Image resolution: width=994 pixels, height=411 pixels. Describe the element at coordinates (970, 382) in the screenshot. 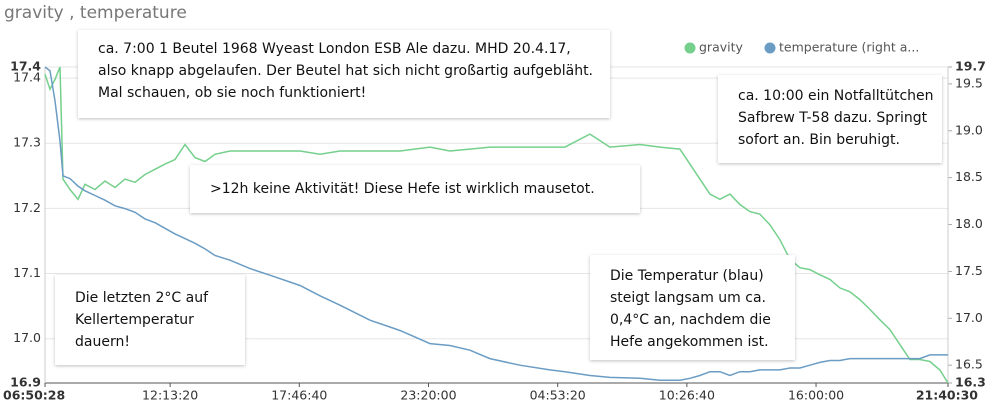

I see `y2-tick-label: 16.3` at that location.